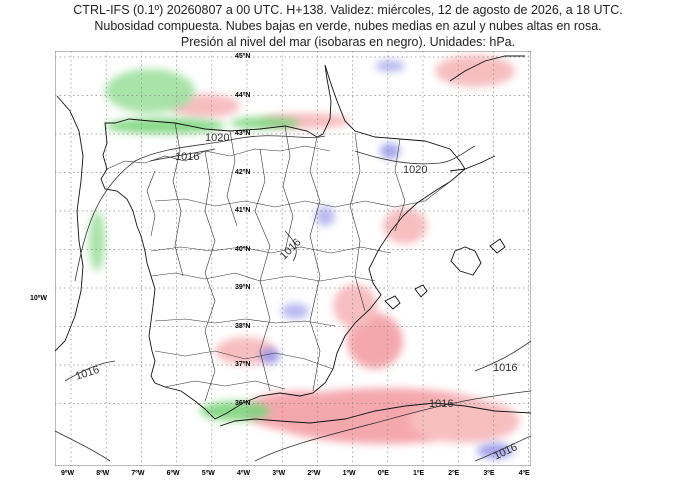 Image resolution: width=696 pixels, height=493 pixels. Describe the element at coordinates (243, 95) in the screenshot. I see `latitude-label: 44ºN` at that location.